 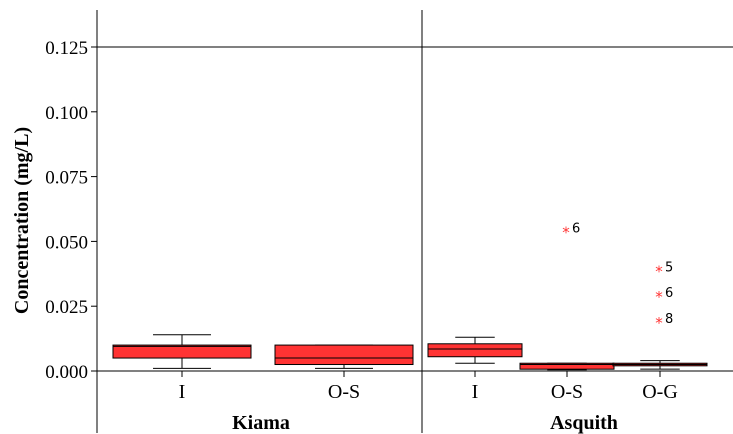 What do you see at coordinates (66, 113) in the screenshot?
I see `y-tick-label: 0.100` at bounding box center [66, 113].